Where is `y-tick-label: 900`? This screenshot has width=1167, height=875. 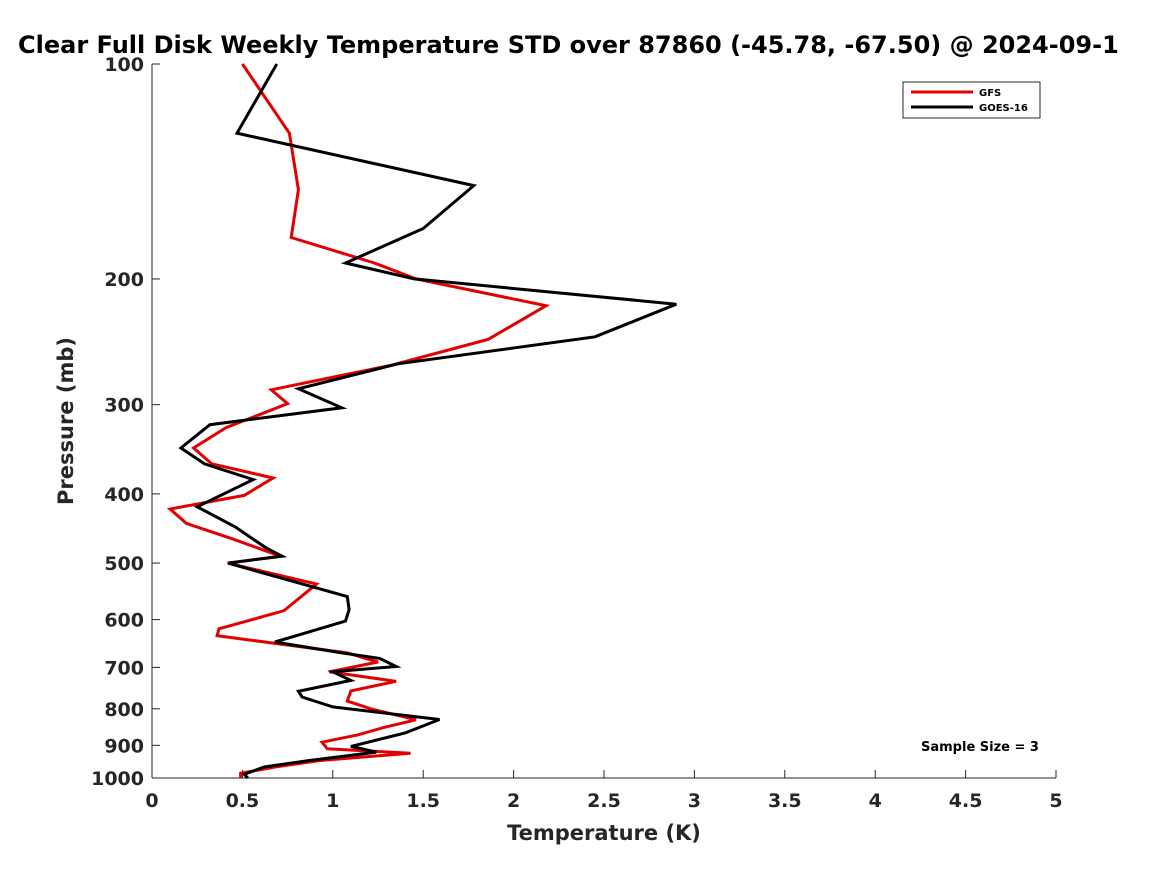 y-tick-label: 900 is located at coordinates (124, 746).